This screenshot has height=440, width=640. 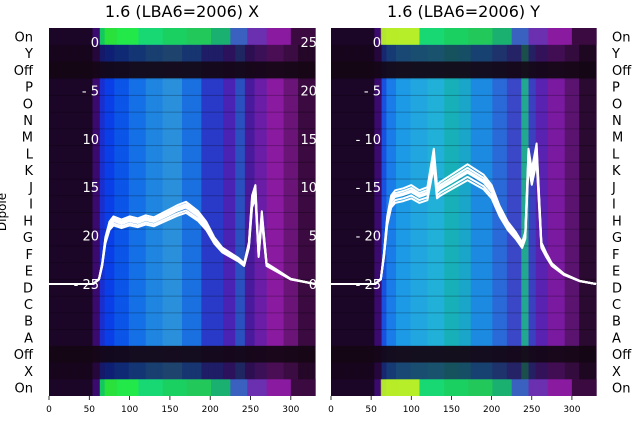 I want to click on x-panel-category-label: N, so click(x=28, y=121).